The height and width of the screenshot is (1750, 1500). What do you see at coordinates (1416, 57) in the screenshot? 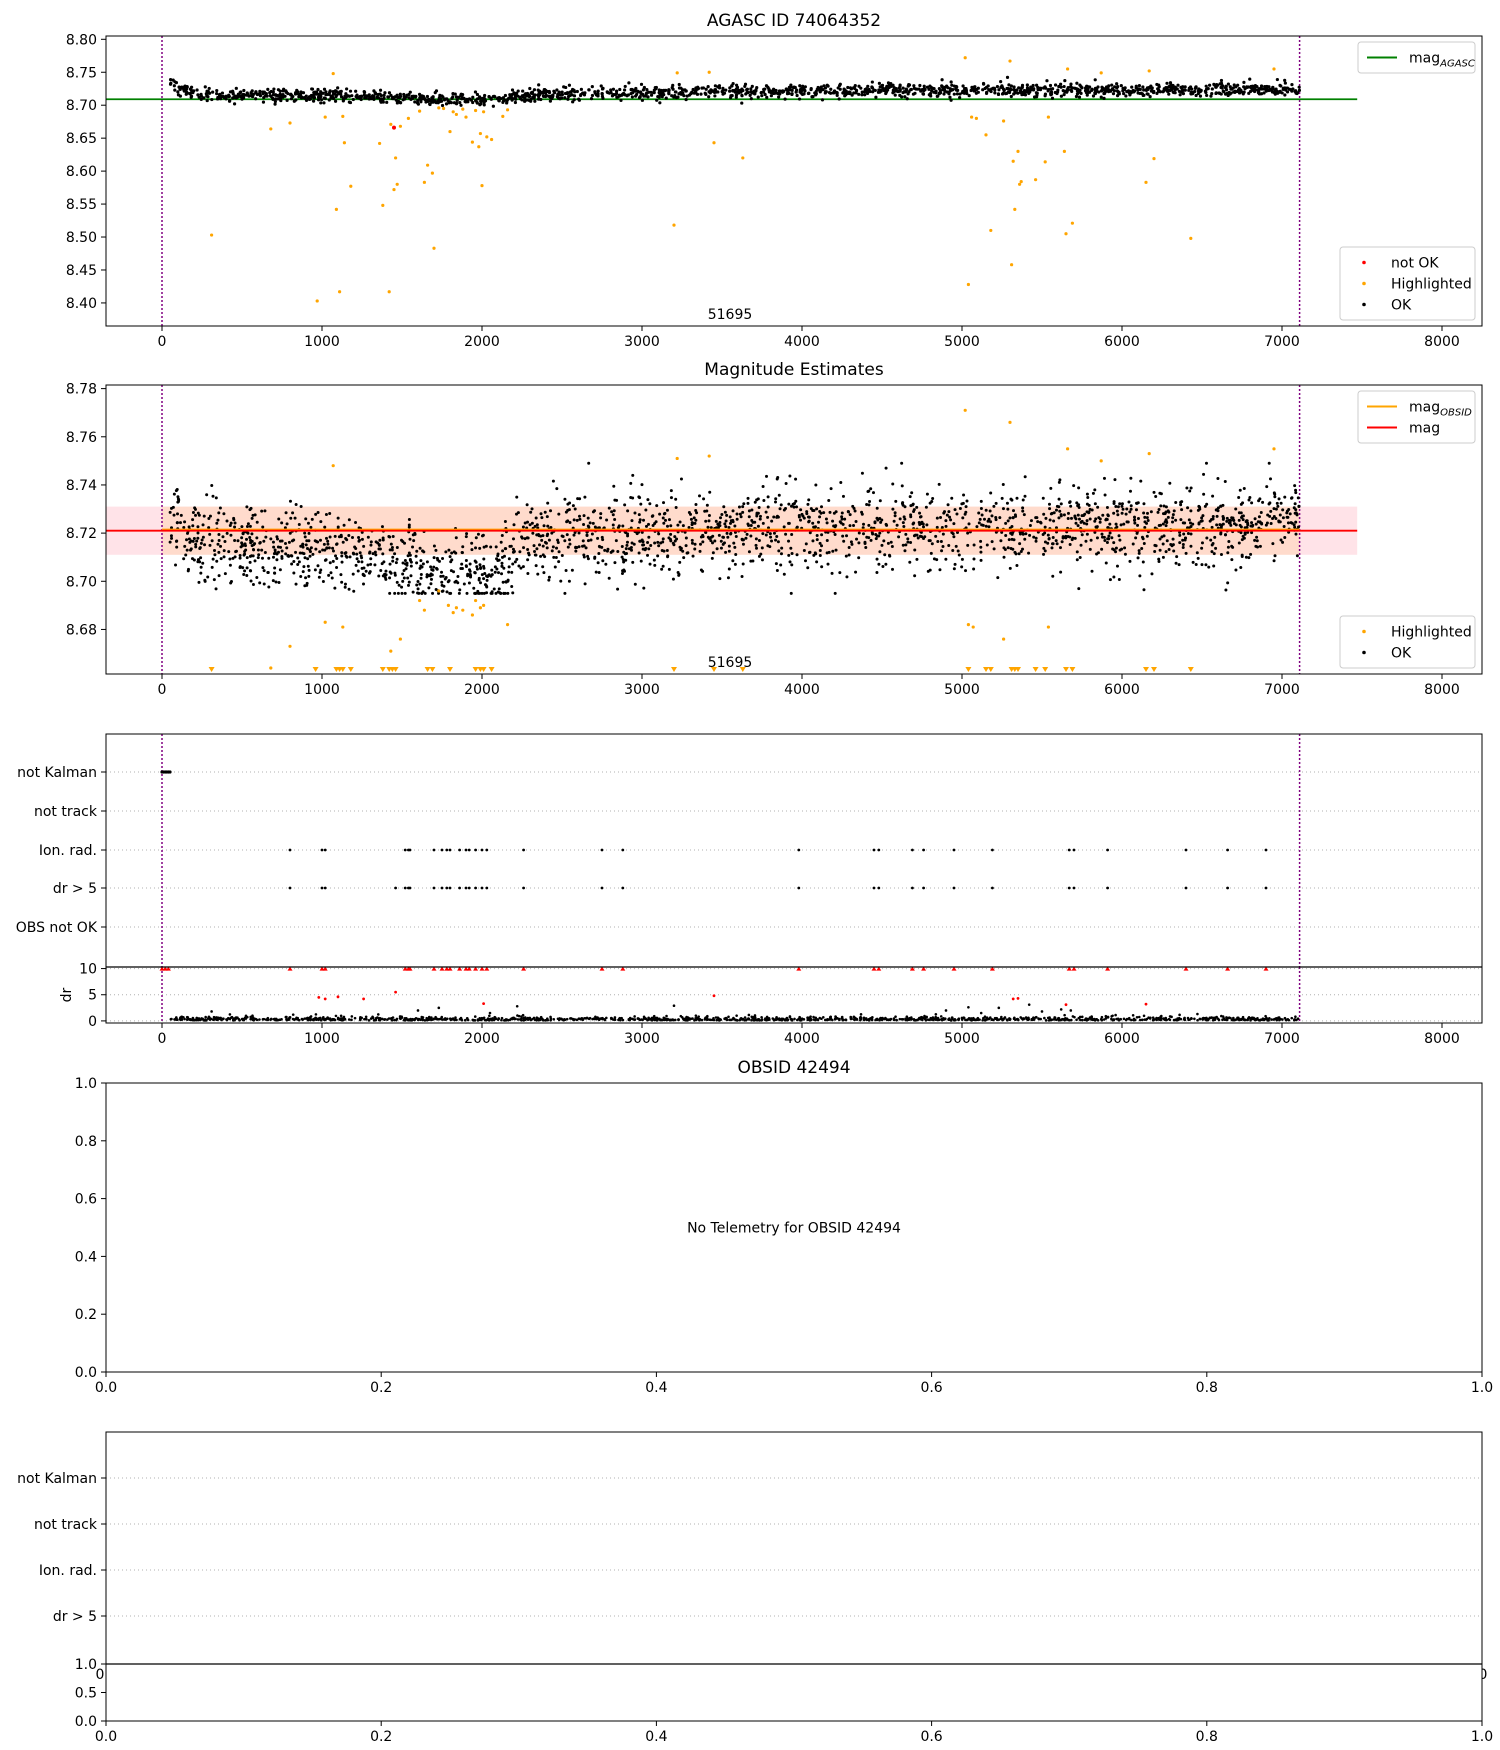
I see `agasc-legend-top-right: magAGASC` at bounding box center [1416, 57].